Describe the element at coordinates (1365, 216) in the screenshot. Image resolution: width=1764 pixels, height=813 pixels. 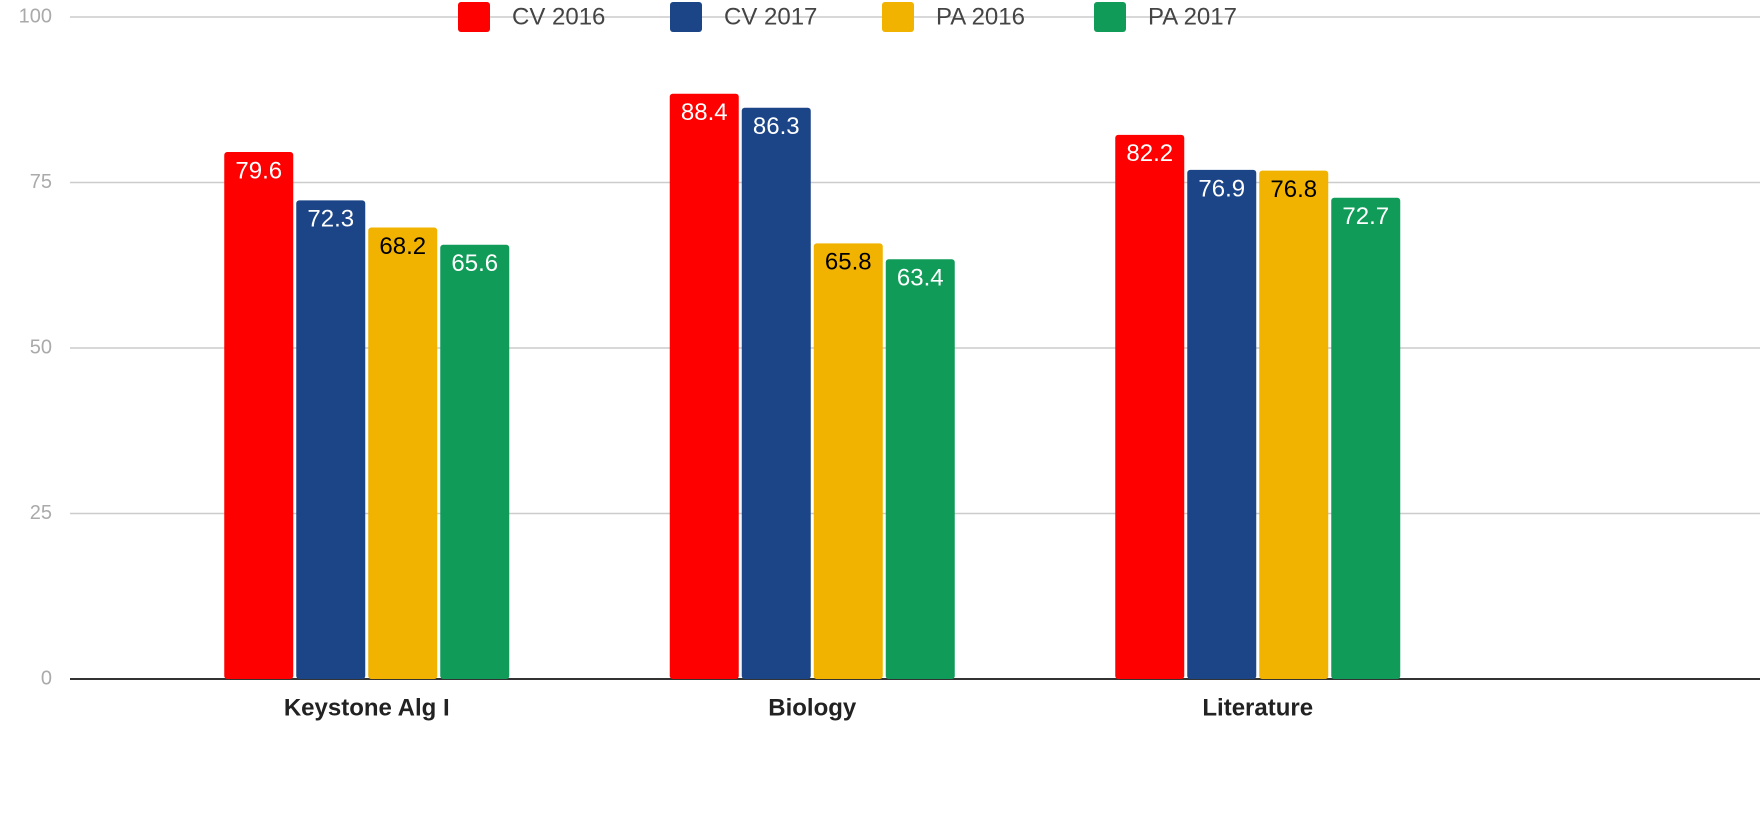
I see `value-label: 72.7` at that location.